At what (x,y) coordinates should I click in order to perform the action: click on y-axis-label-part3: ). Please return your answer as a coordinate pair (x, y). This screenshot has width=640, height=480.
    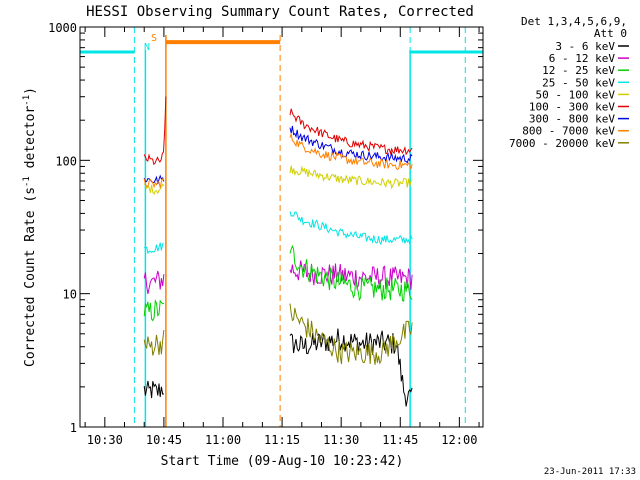
    Looking at the image, I should click on (30, 91).